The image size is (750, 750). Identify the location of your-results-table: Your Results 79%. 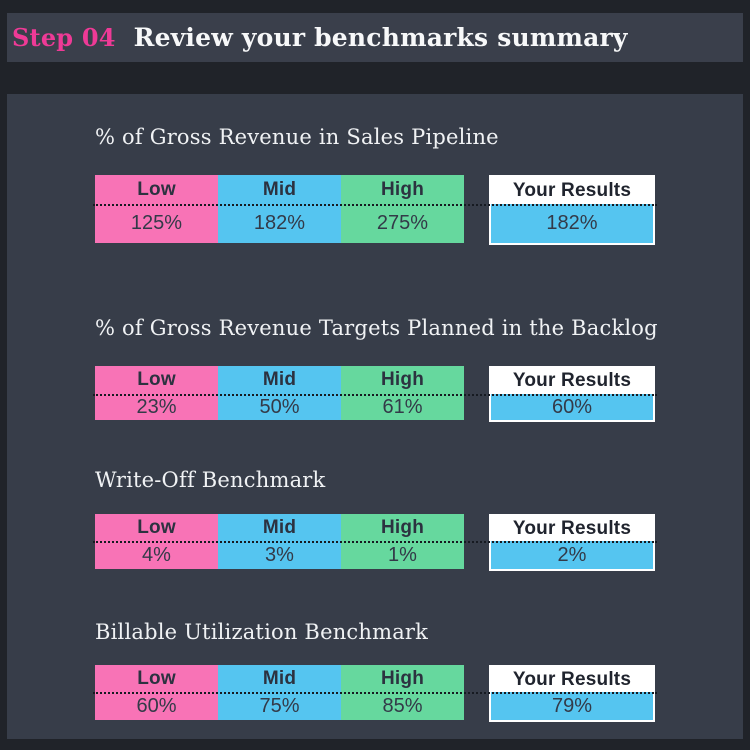
(572, 693).